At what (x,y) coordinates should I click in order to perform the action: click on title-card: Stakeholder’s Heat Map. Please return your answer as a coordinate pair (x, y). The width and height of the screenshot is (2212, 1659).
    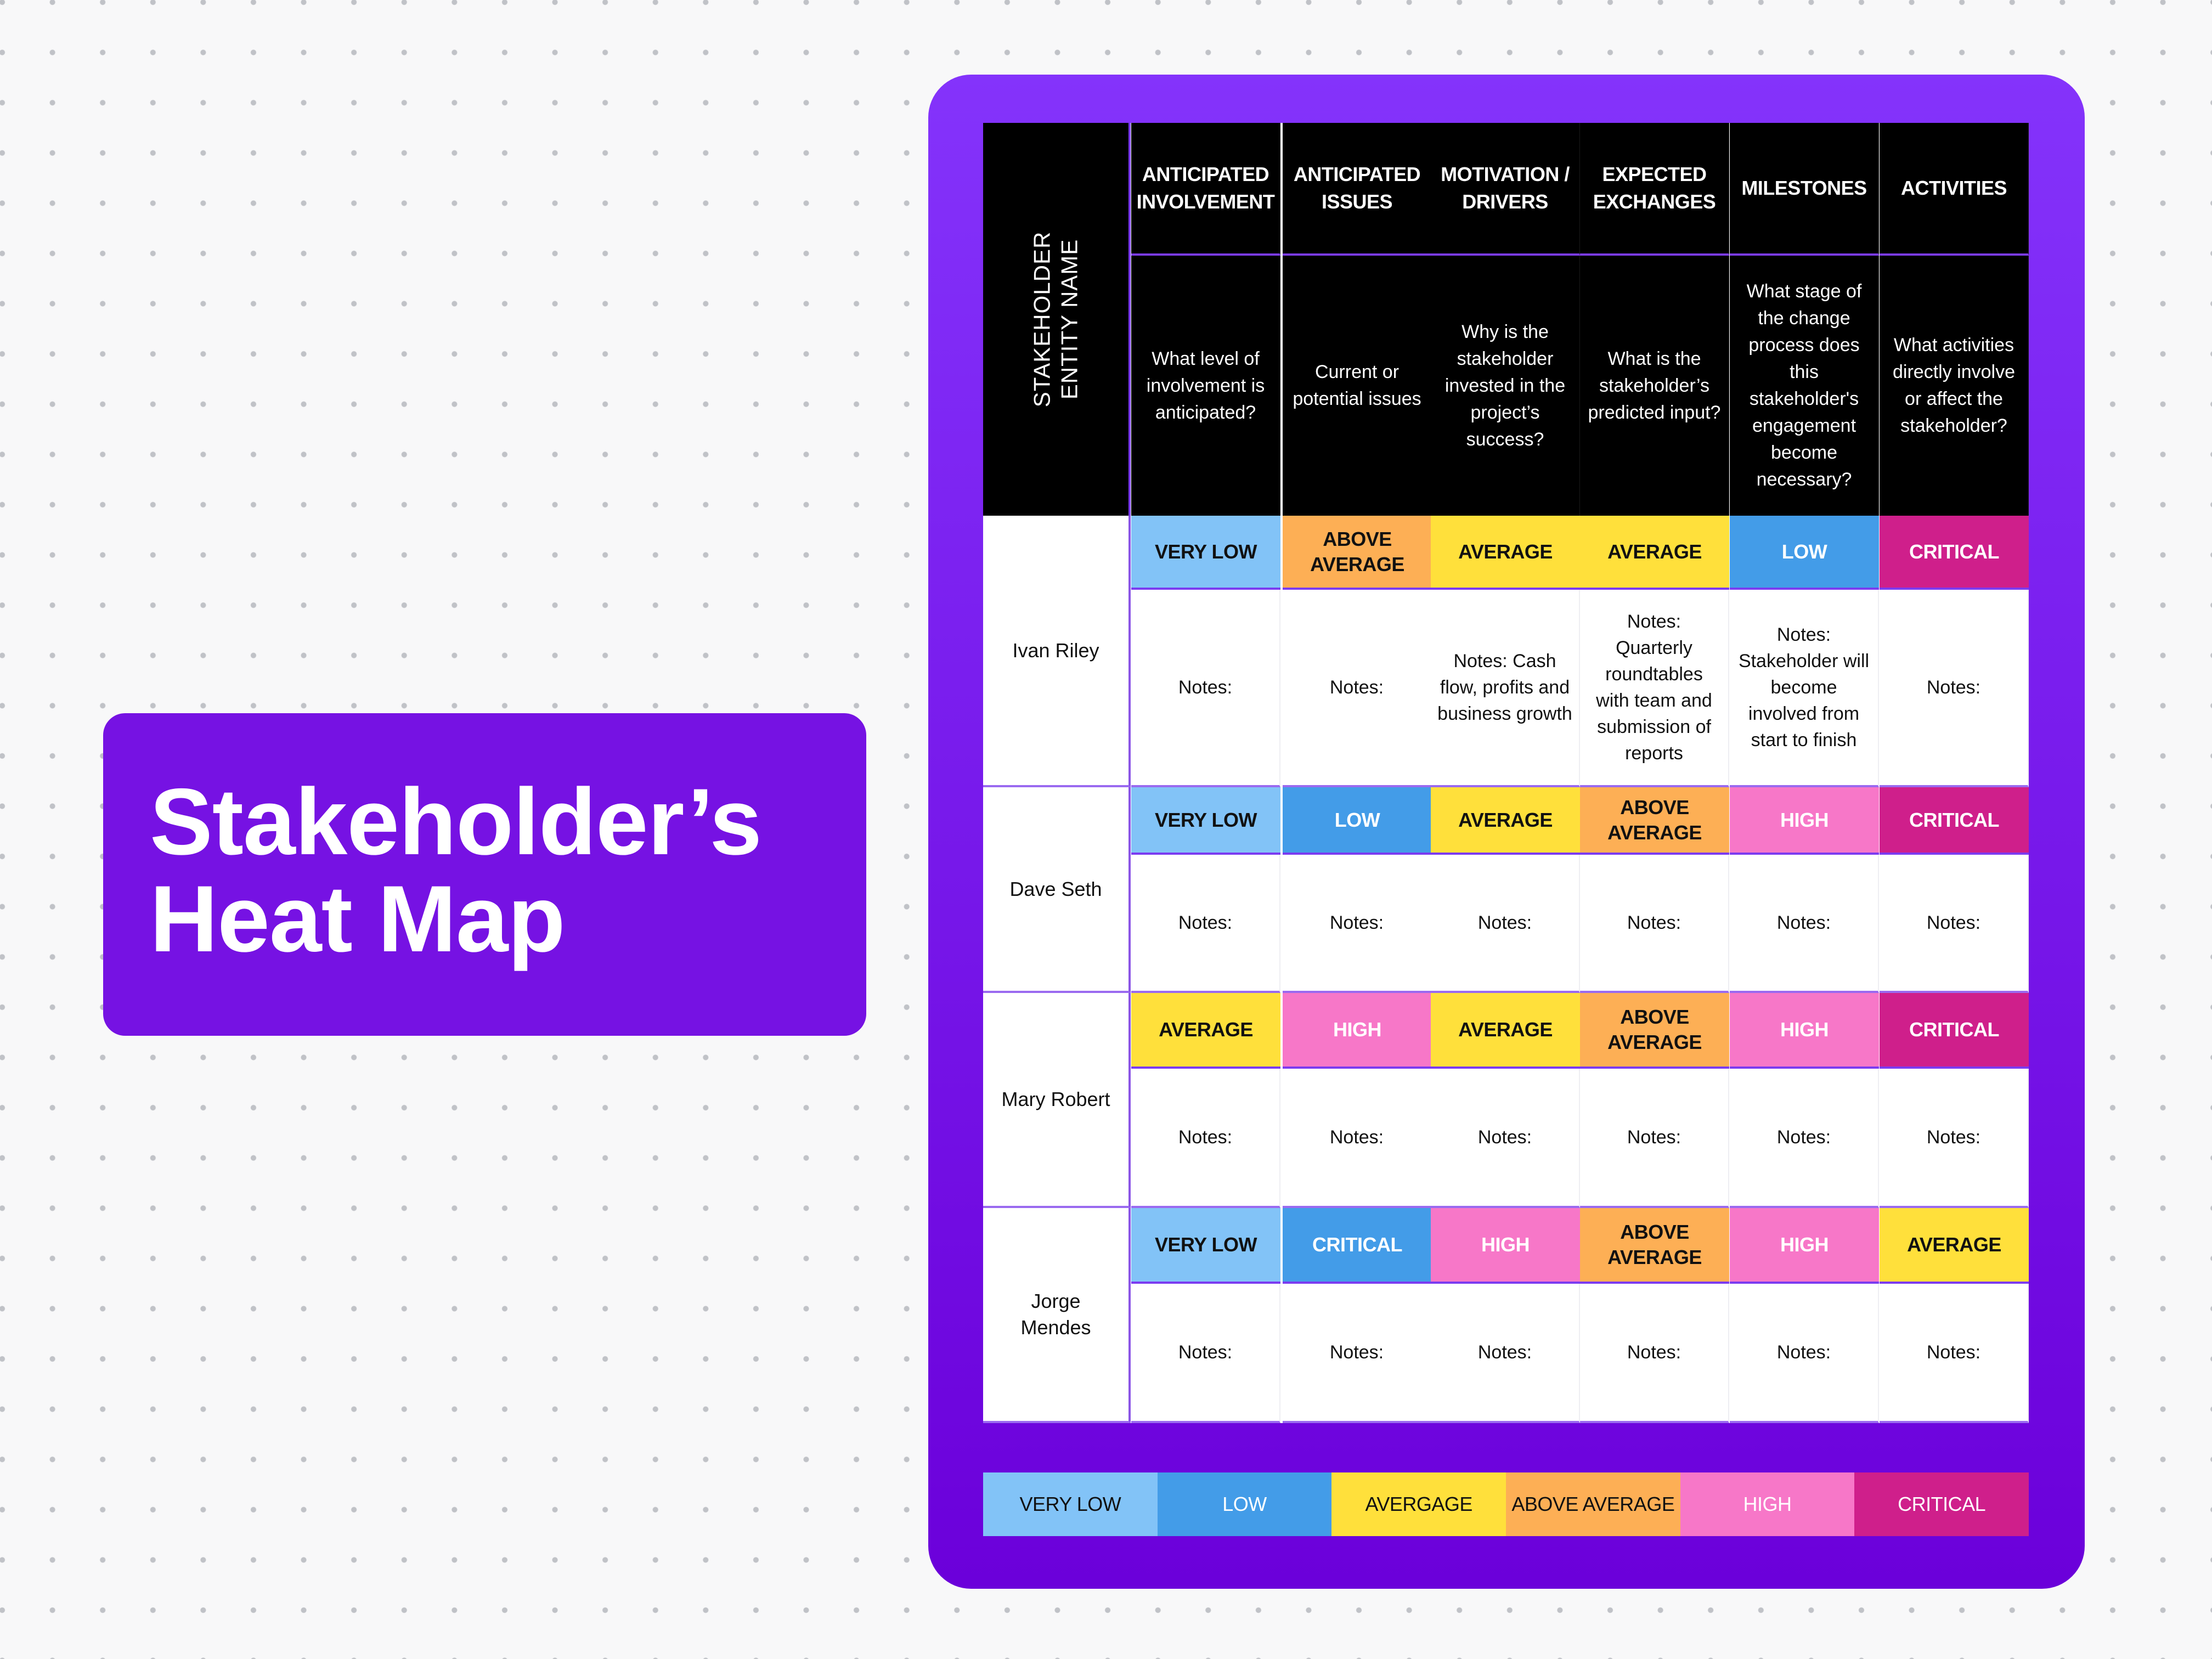
    Looking at the image, I should click on (485, 874).